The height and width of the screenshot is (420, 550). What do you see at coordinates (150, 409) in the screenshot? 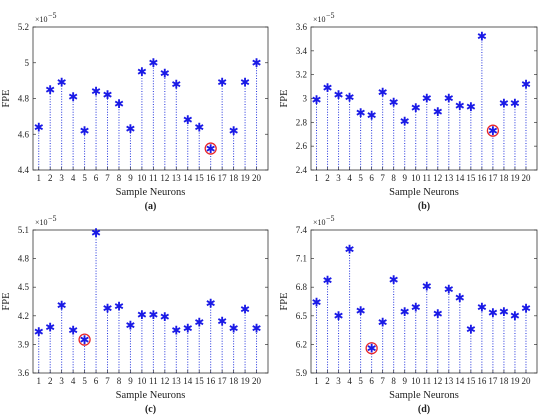
I see `panel-label: (c)` at bounding box center [150, 409].